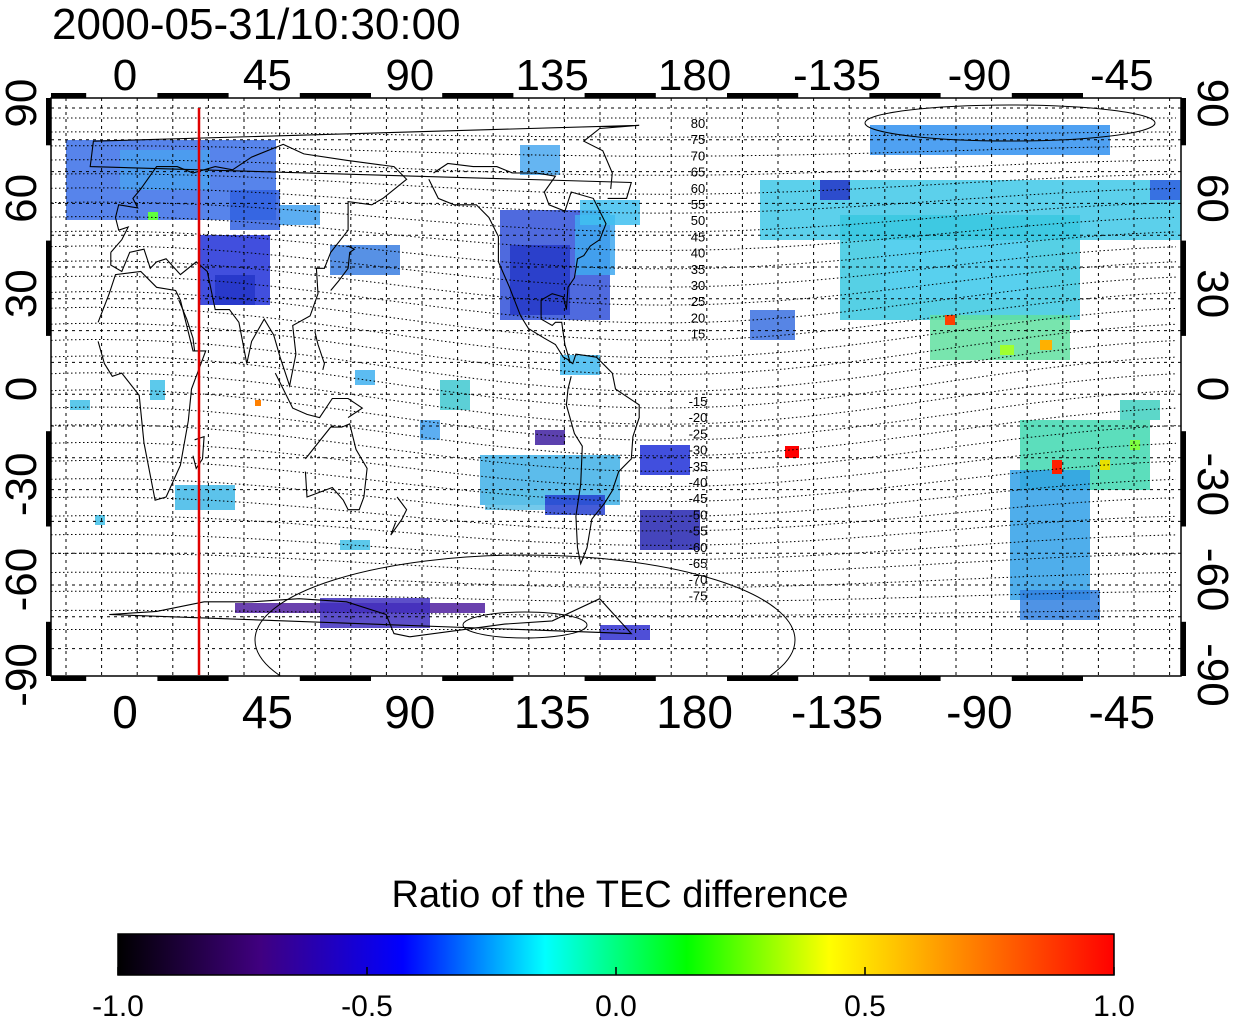 The width and height of the screenshot is (1240, 1024). Describe the element at coordinates (698, 514) in the screenshot. I see `contour-label: -50` at that location.